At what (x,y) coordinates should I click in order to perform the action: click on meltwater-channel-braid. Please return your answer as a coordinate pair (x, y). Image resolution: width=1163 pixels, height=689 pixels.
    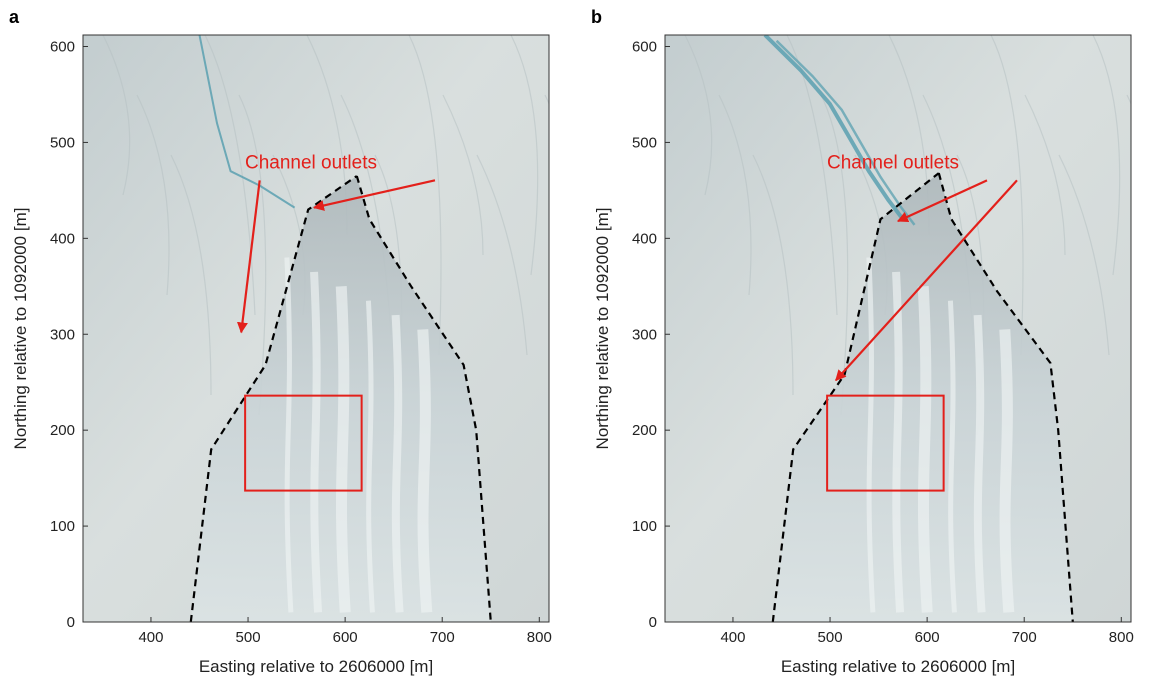
    Looking at the image, I should click on (845, 132).